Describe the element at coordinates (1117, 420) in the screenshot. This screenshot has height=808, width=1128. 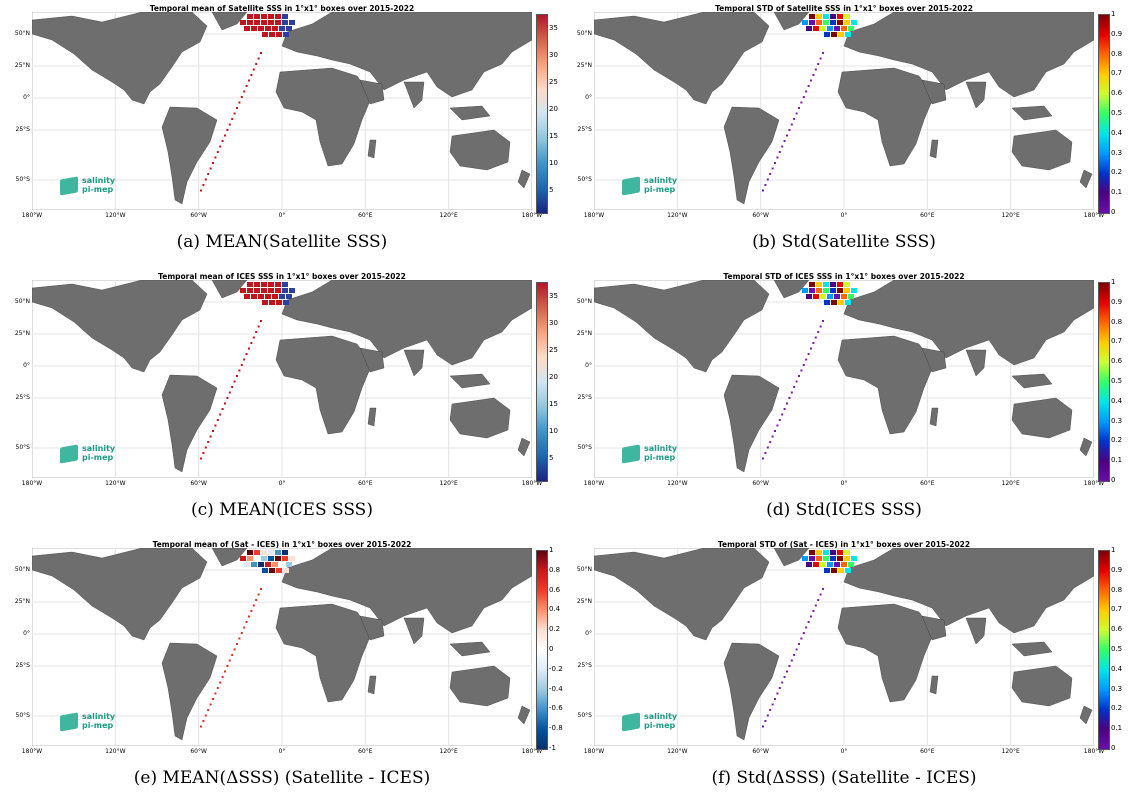
I see `colorbar-tick: 0.3` at that location.